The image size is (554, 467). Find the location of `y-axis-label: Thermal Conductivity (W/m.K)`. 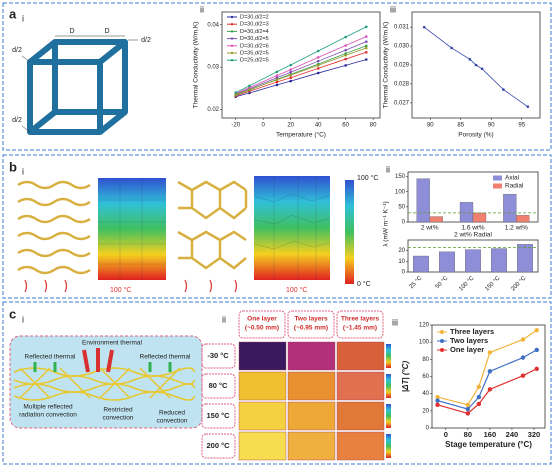

y-axis-label: Thermal Conductivity (W/m.K) is located at coordinates (196, 65).